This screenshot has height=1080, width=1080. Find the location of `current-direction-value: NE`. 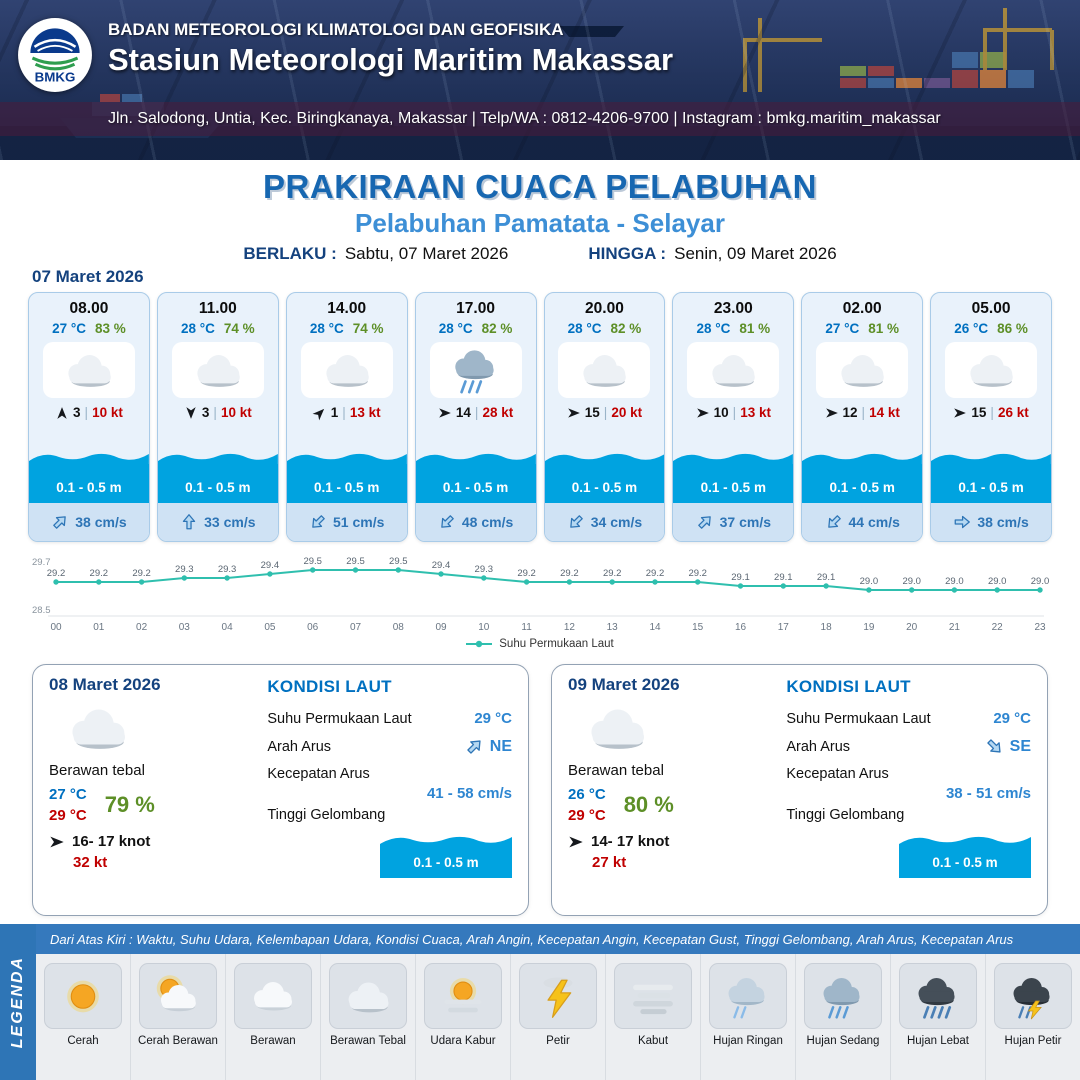

current-direction-value: NE is located at coordinates (488, 746).